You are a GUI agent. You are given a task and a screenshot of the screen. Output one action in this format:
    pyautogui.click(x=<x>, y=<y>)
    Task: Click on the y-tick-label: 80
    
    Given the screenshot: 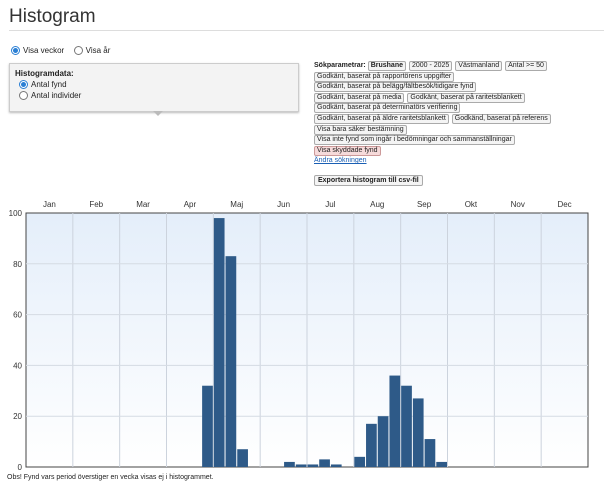 What is the action you would take?
    pyautogui.click(x=17, y=264)
    